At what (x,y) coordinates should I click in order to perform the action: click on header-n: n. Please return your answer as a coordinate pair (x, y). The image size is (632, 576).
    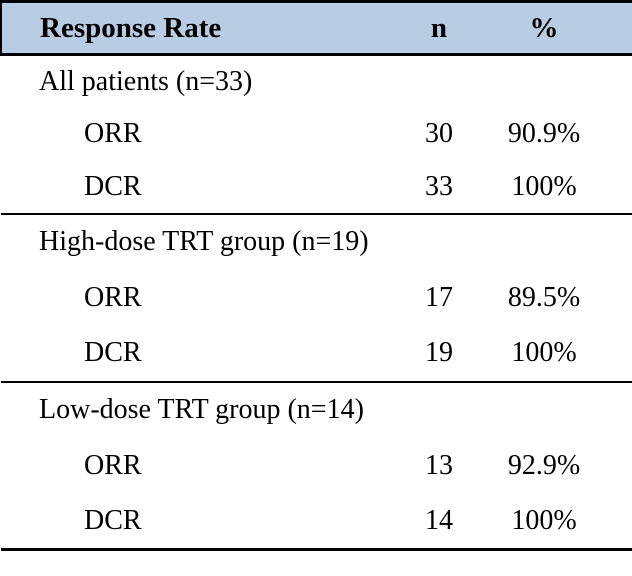
    Looking at the image, I should click on (439, 28).